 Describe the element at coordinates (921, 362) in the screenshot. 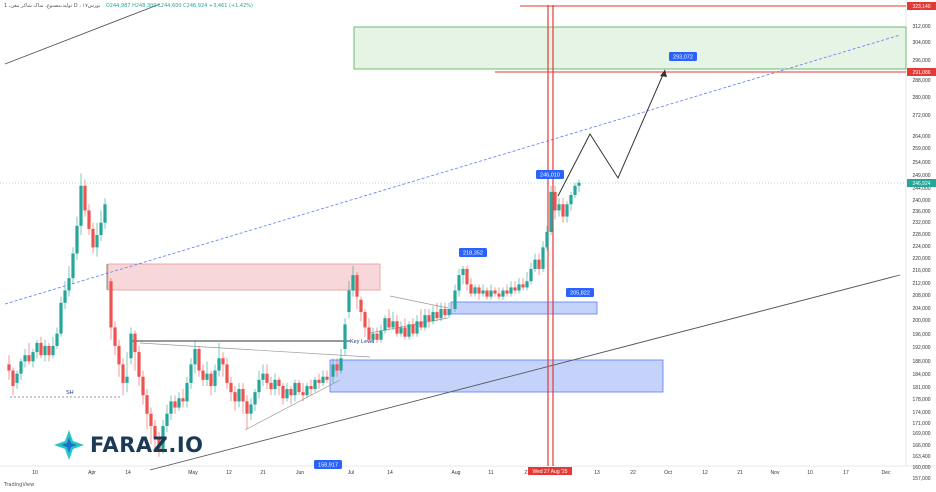

I see `price-tick-label: 188,000` at that location.